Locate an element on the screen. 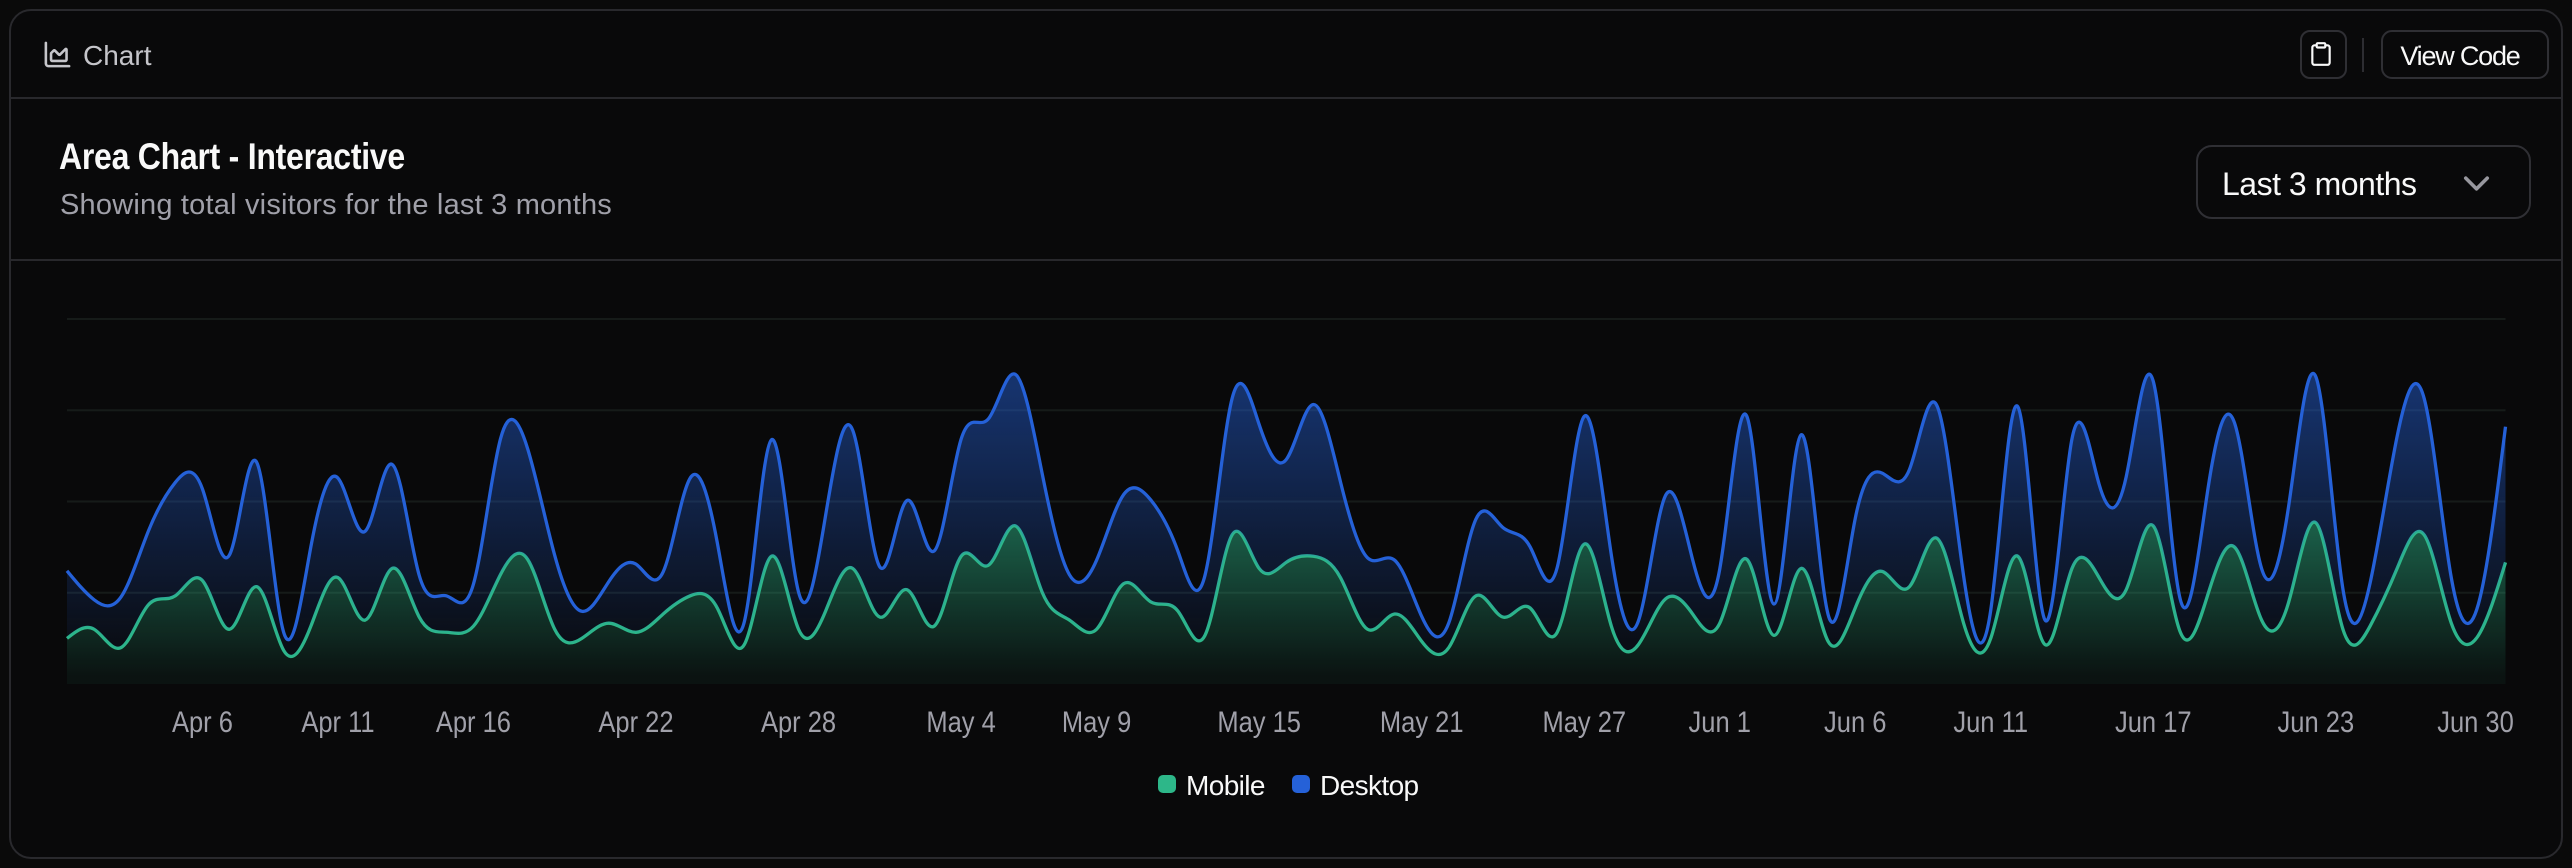 This screenshot has width=2572, height=868. svg-text: May 4 is located at coordinates (960, 722).